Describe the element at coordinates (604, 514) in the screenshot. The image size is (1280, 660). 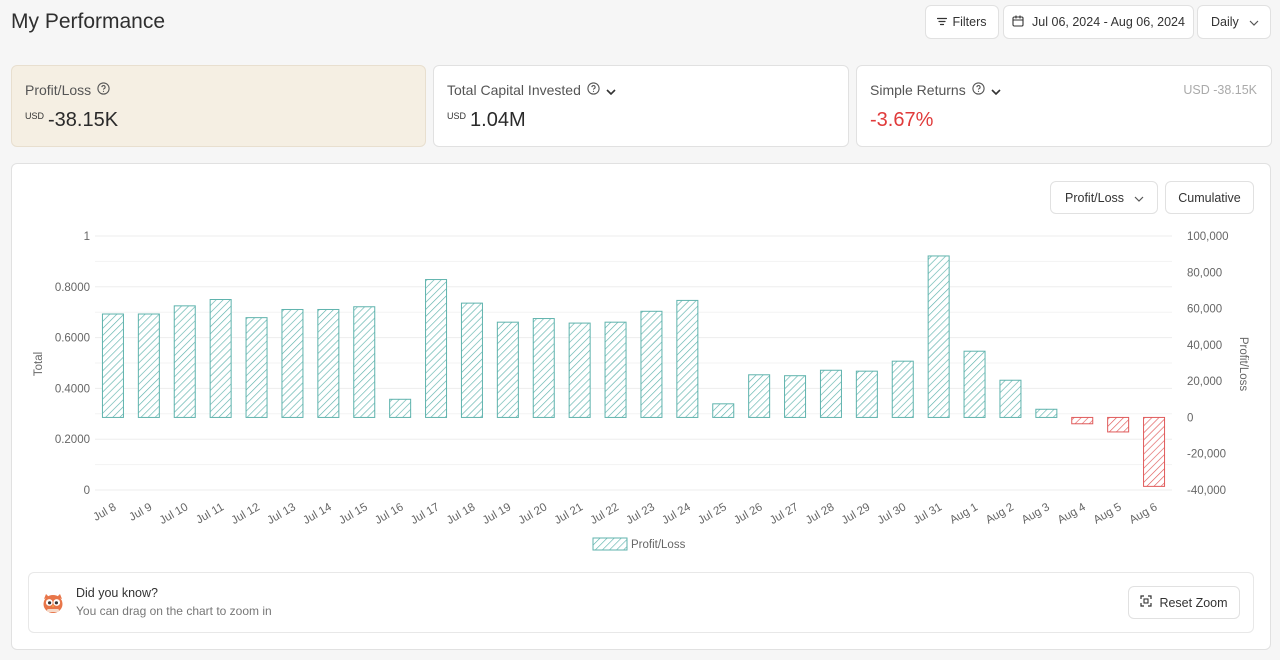
I see `x-tick-label: Jul 22` at that location.